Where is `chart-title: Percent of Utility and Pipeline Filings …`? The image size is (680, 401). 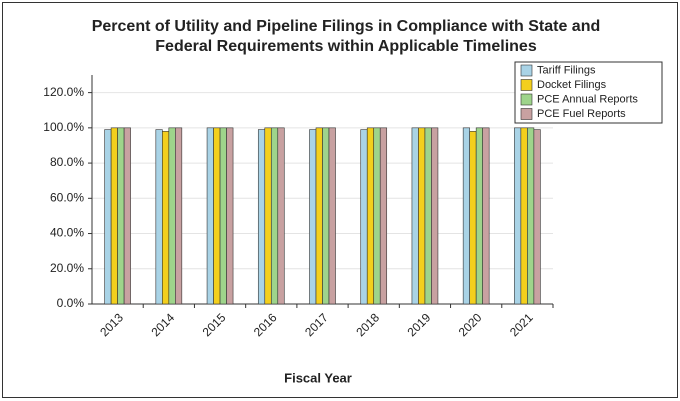 chart-title: Percent of Utility and Pipeline Filings … is located at coordinates (346, 26).